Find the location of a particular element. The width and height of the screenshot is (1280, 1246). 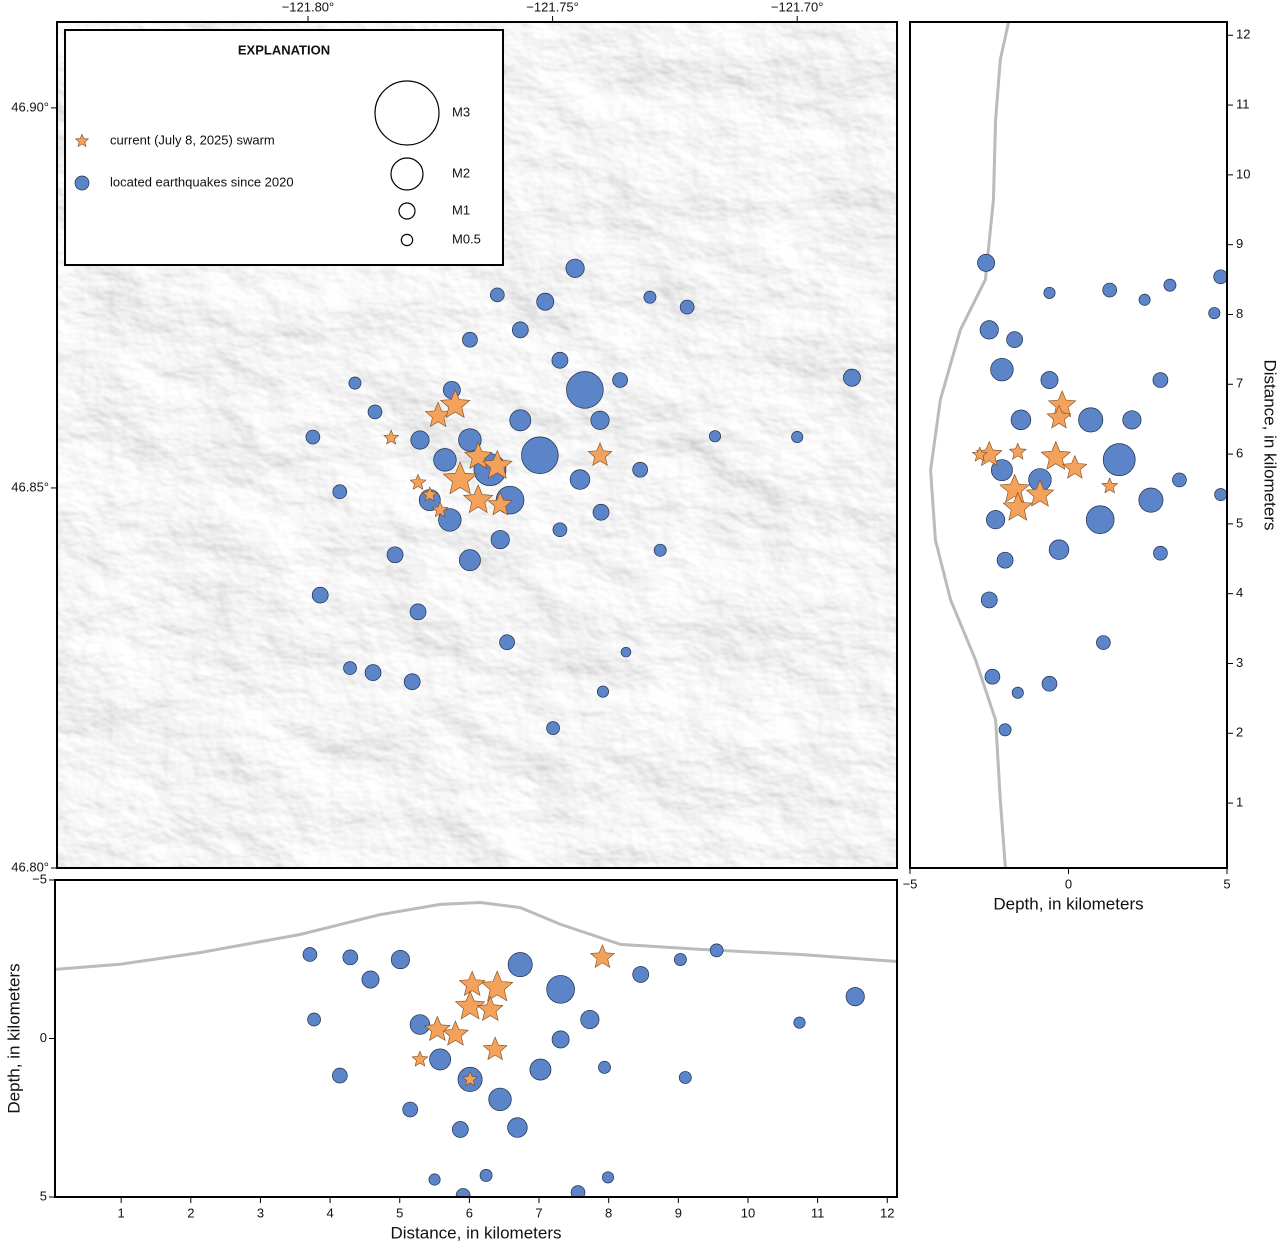

y-tick-label: 5 is located at coordinates (1239, 522).